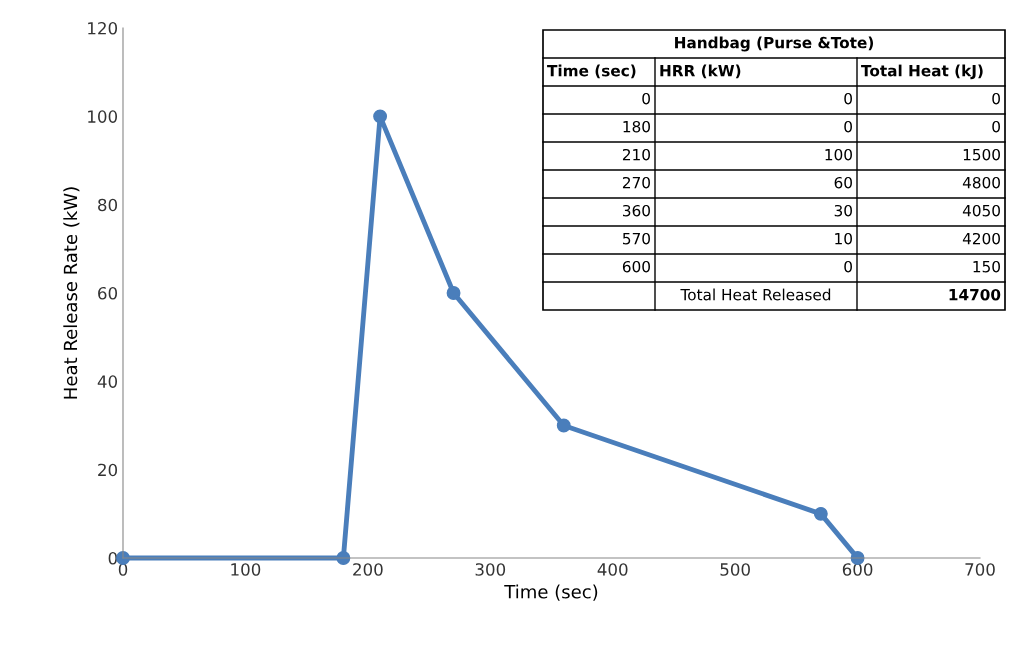 The width and height of the screenshot is (1021, 656). What do you see at coordinates (113, 558) in the screenshot?
I see `y-tick-label: 0` at bounding box center [113, 558].